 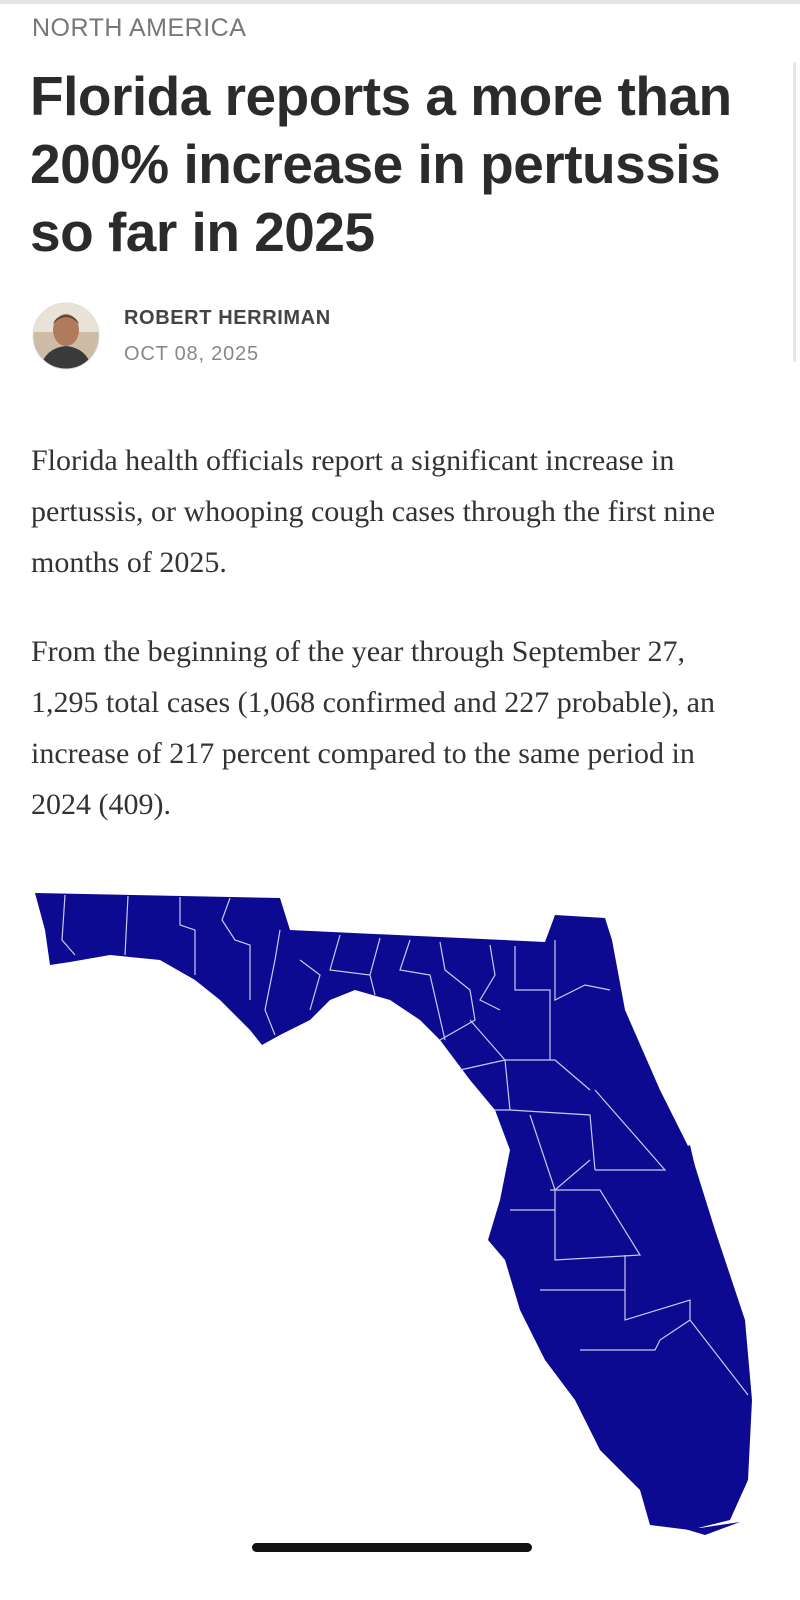 What do you see at coordinates (227, 318) in the screenshot?
I see `author-name: ROBERT HERRIMAN` at bounding box center [227, 318].